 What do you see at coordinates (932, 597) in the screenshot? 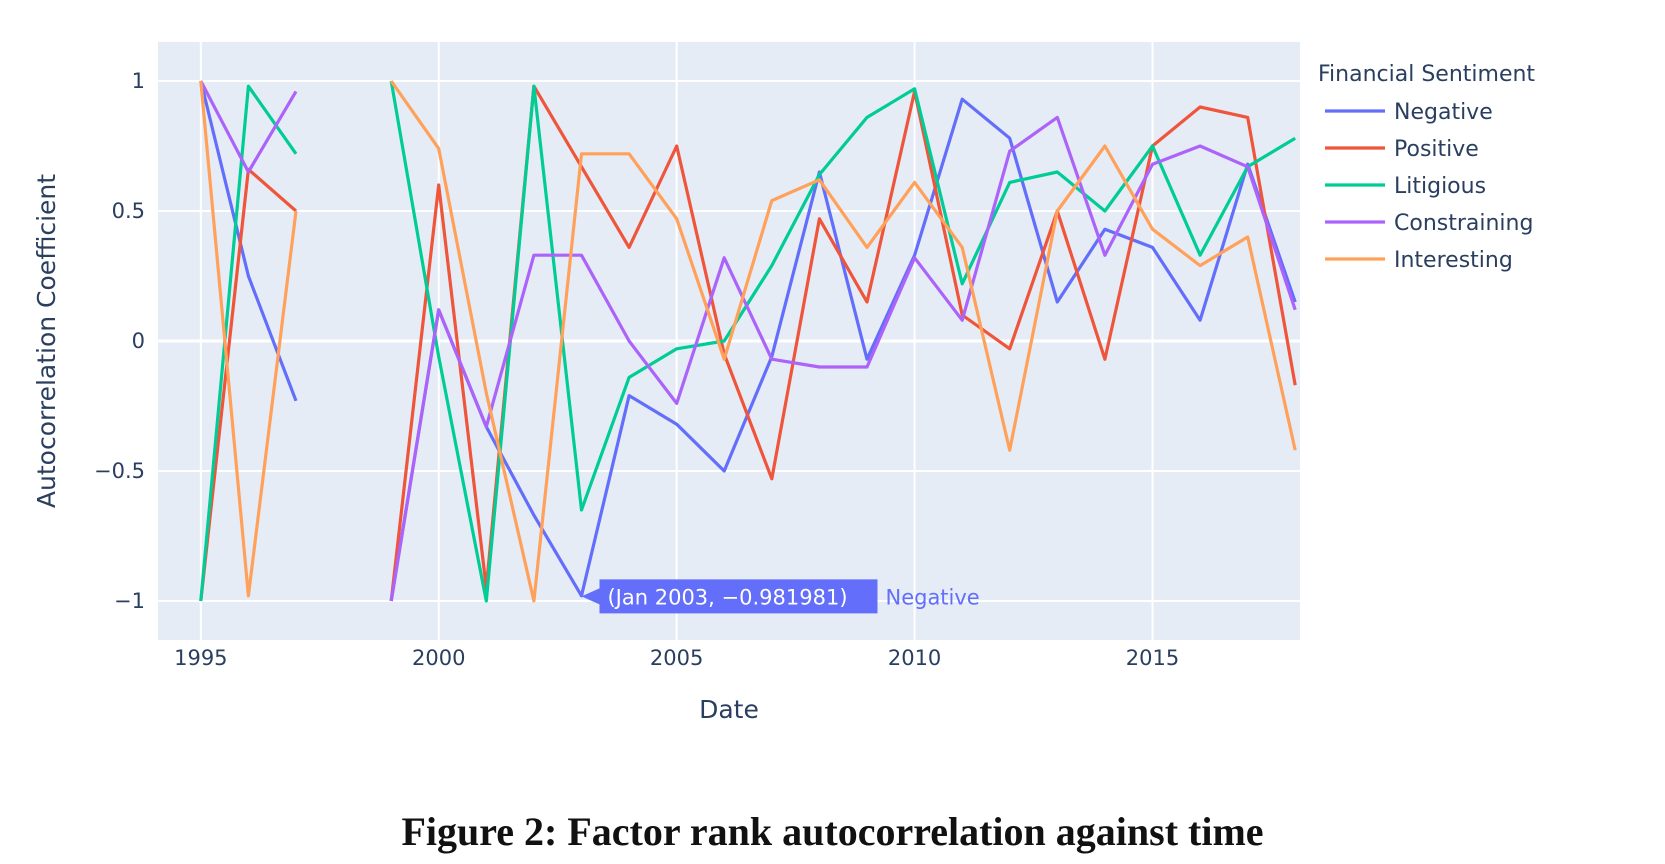
I see `hover-series-name: Negative` at bounding box center [932, 597].